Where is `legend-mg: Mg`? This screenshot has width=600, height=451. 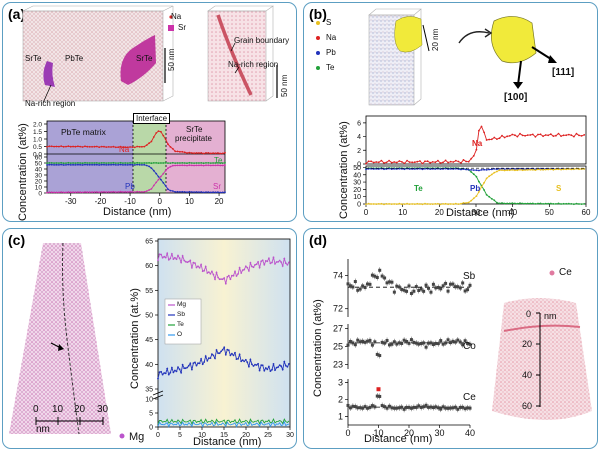
legend-mg: Mg is located at coordinates (182, 304).